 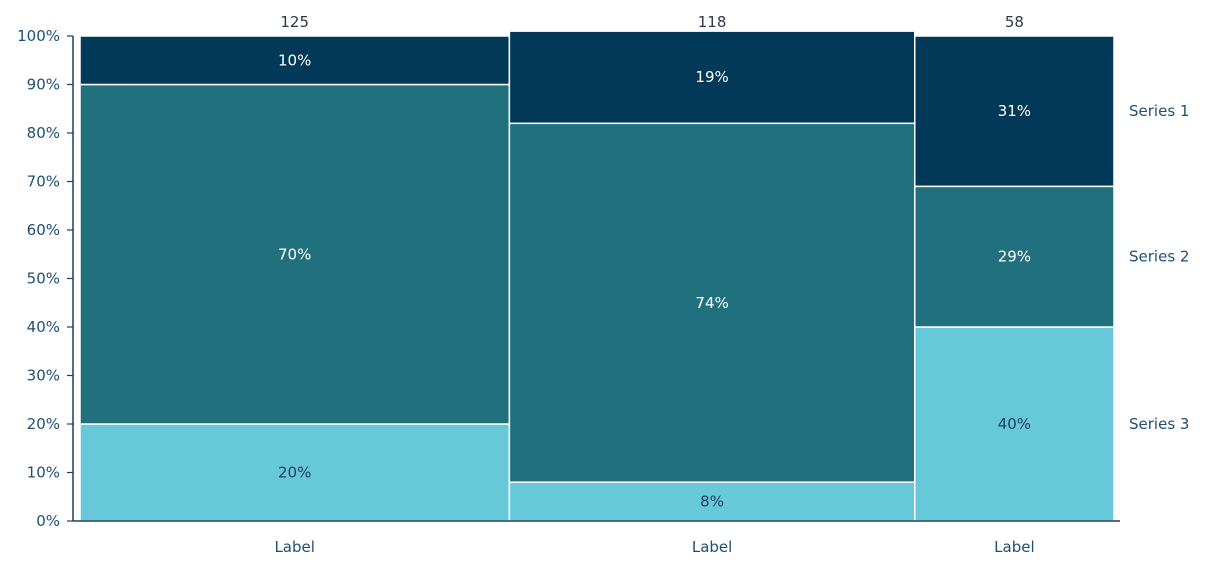 What do you see at coordinates (43, 424) in the screenshot?
I see `y-tick-label: 20%` at bounding box center [43, 424].